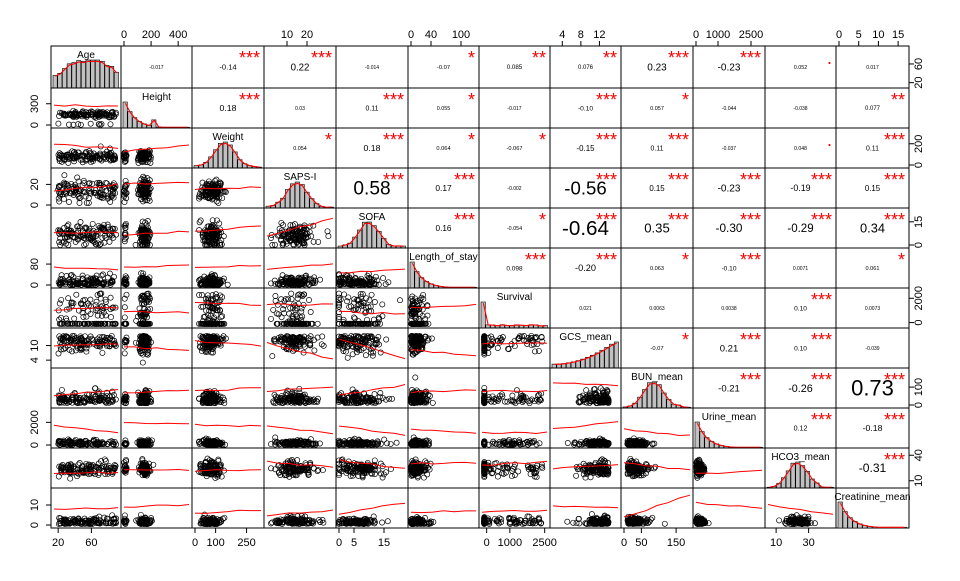  I want to click on correlation-value: 0.15, so click(657, 188).